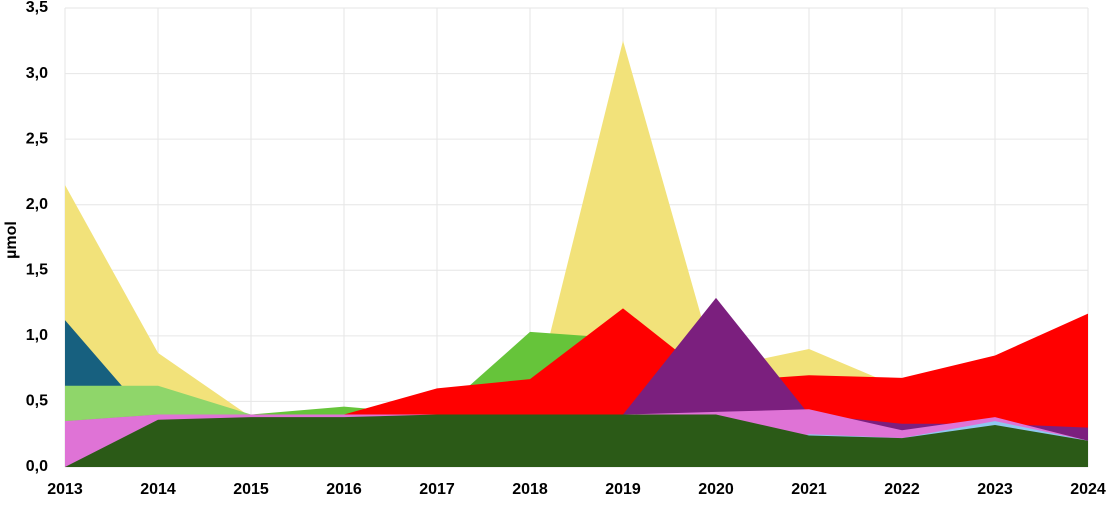 Image resolution: width=1112 pixels, height=507 pixels. I want to click on y-tick-label: 3,0, so click(37, 73).